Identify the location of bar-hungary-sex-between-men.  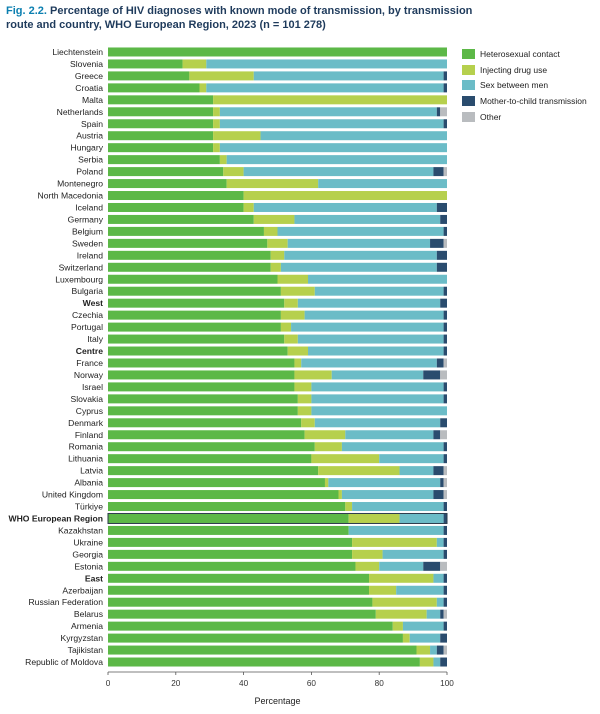
(333, 148).